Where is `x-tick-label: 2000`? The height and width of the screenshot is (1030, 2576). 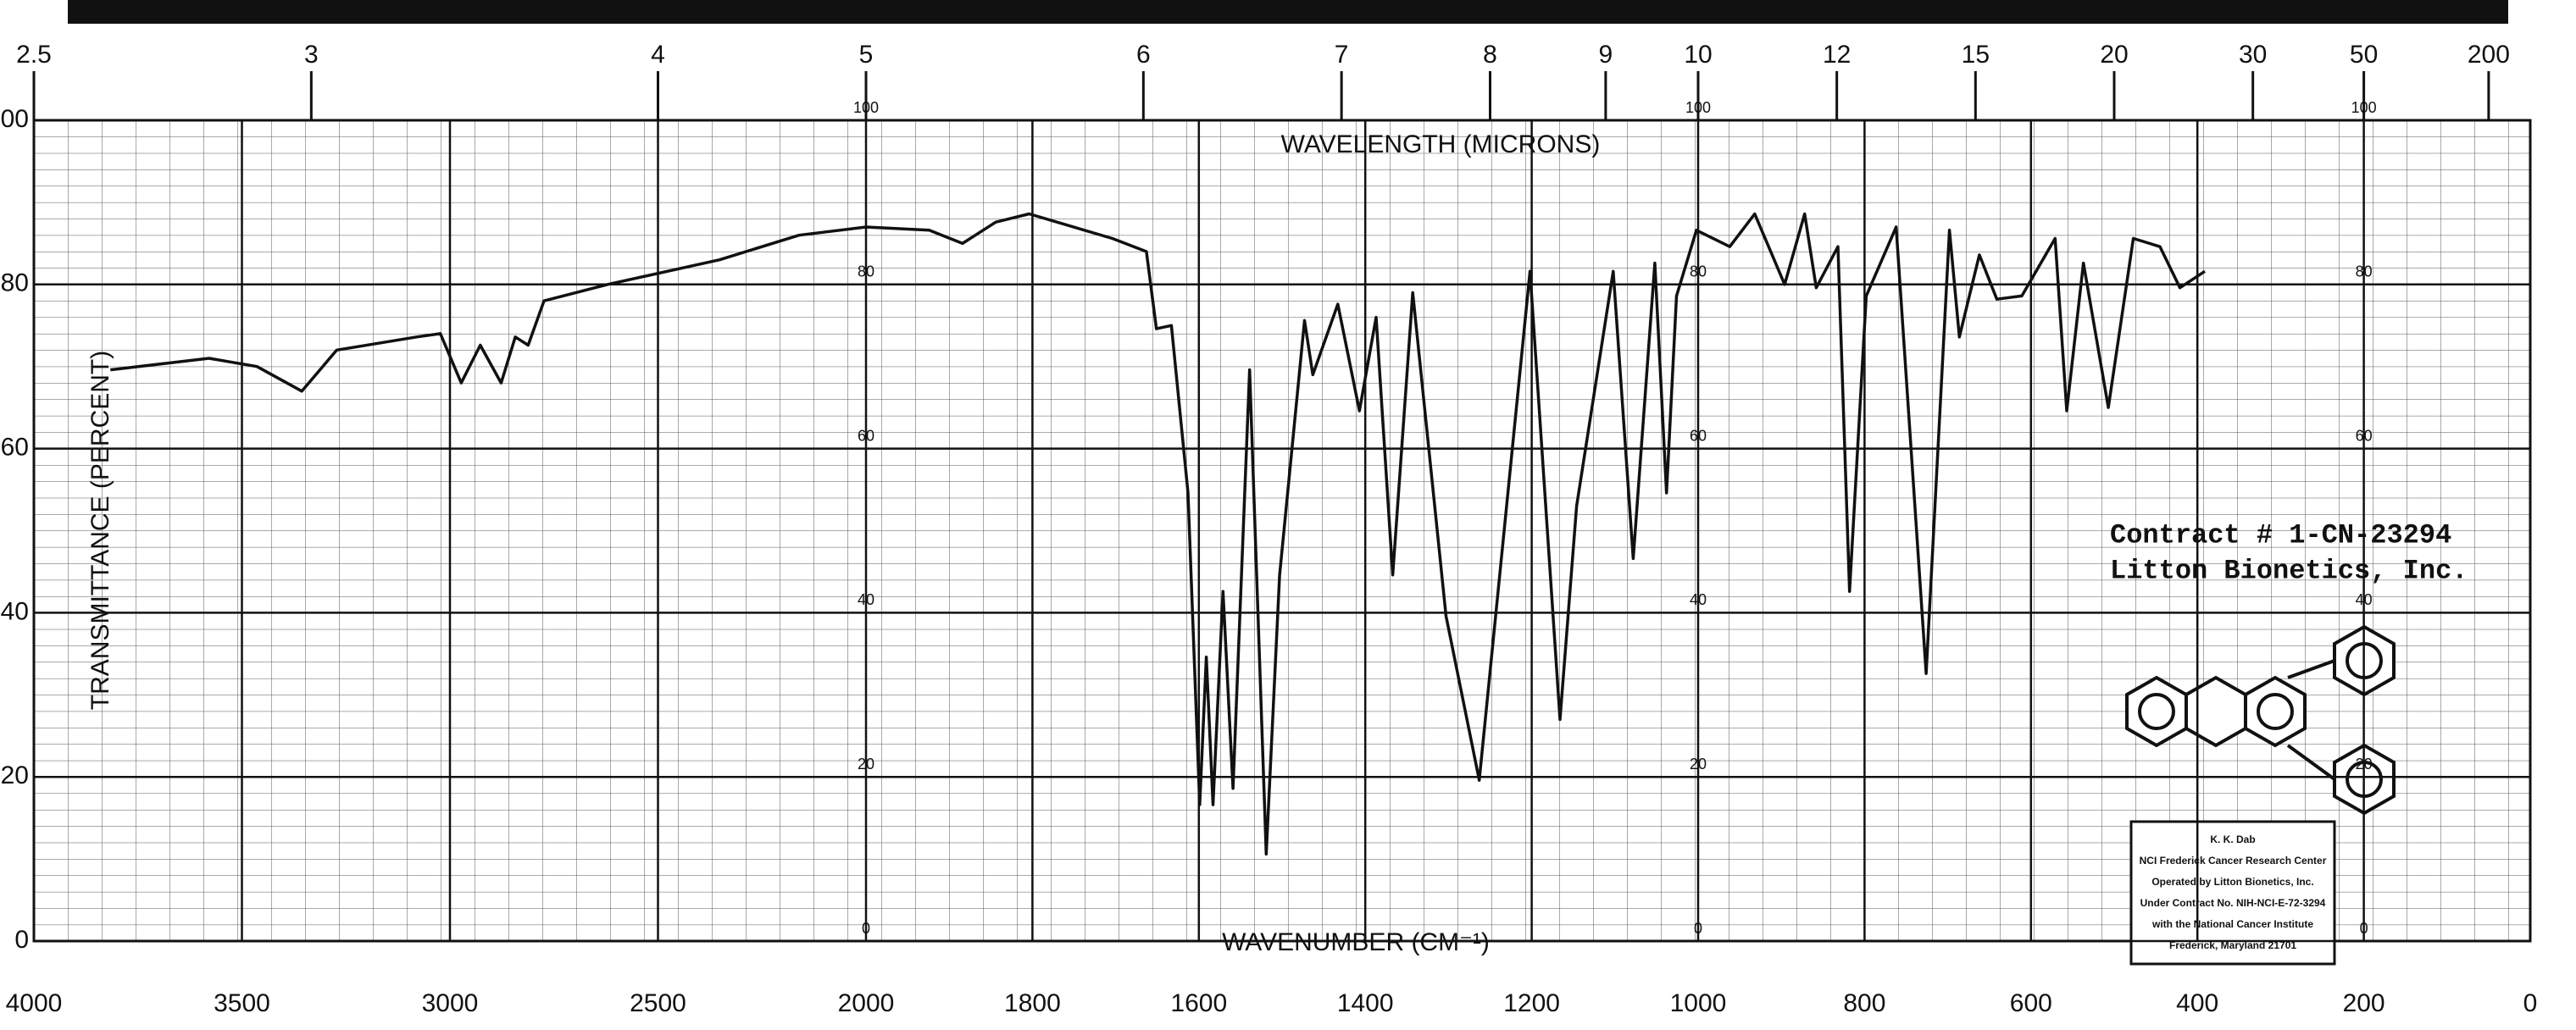 x-tick-label: 2000 is located at coordinates (866, 1003).